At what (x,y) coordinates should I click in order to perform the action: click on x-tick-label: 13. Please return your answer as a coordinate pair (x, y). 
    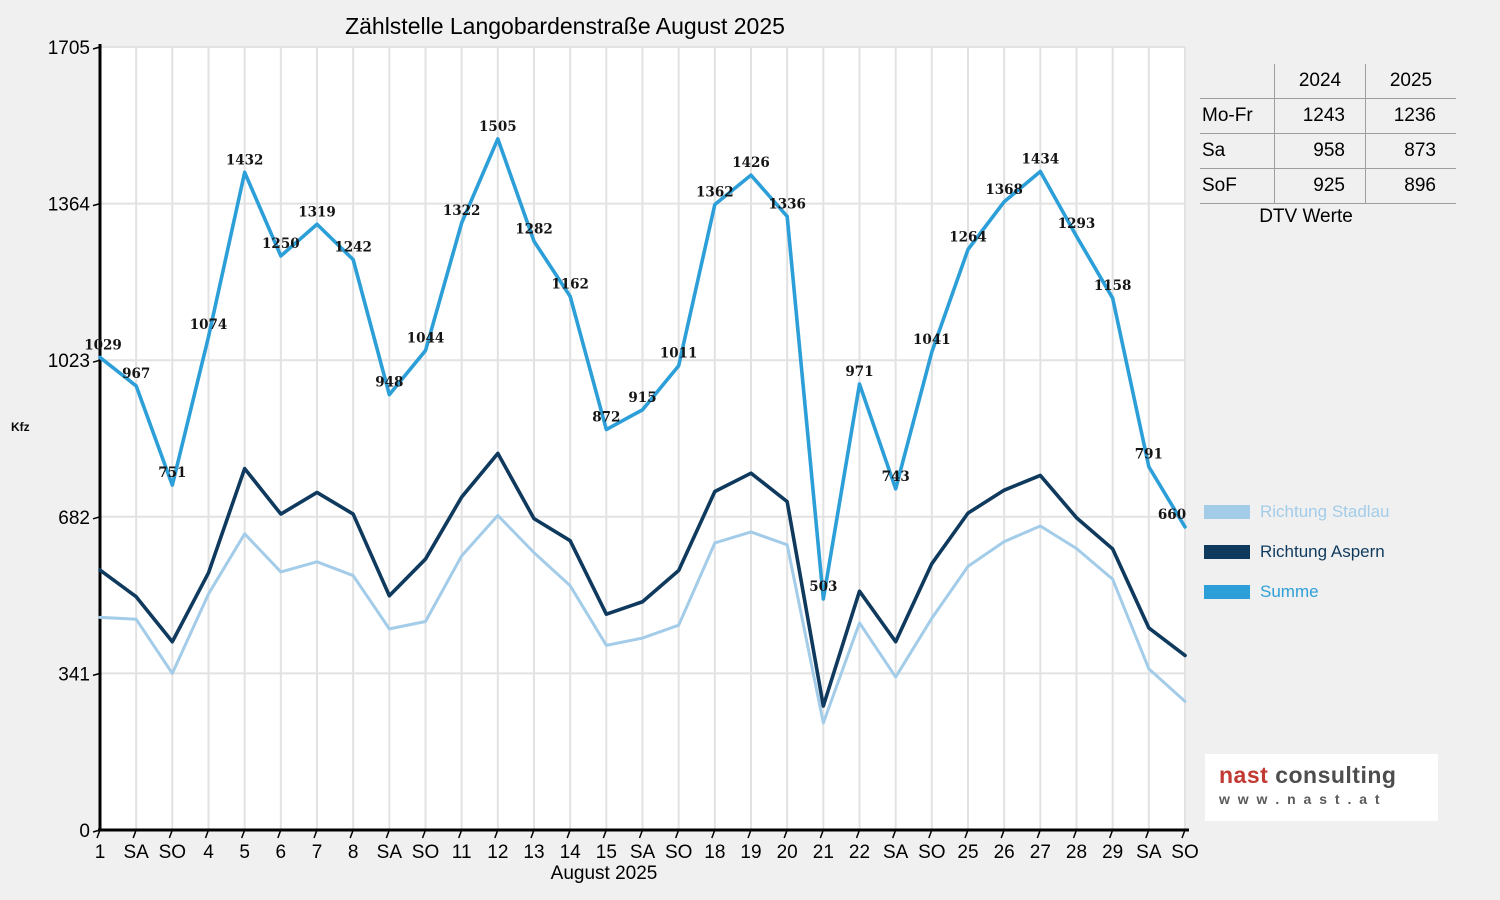
    Looking at the image, I should click on (533, 852).